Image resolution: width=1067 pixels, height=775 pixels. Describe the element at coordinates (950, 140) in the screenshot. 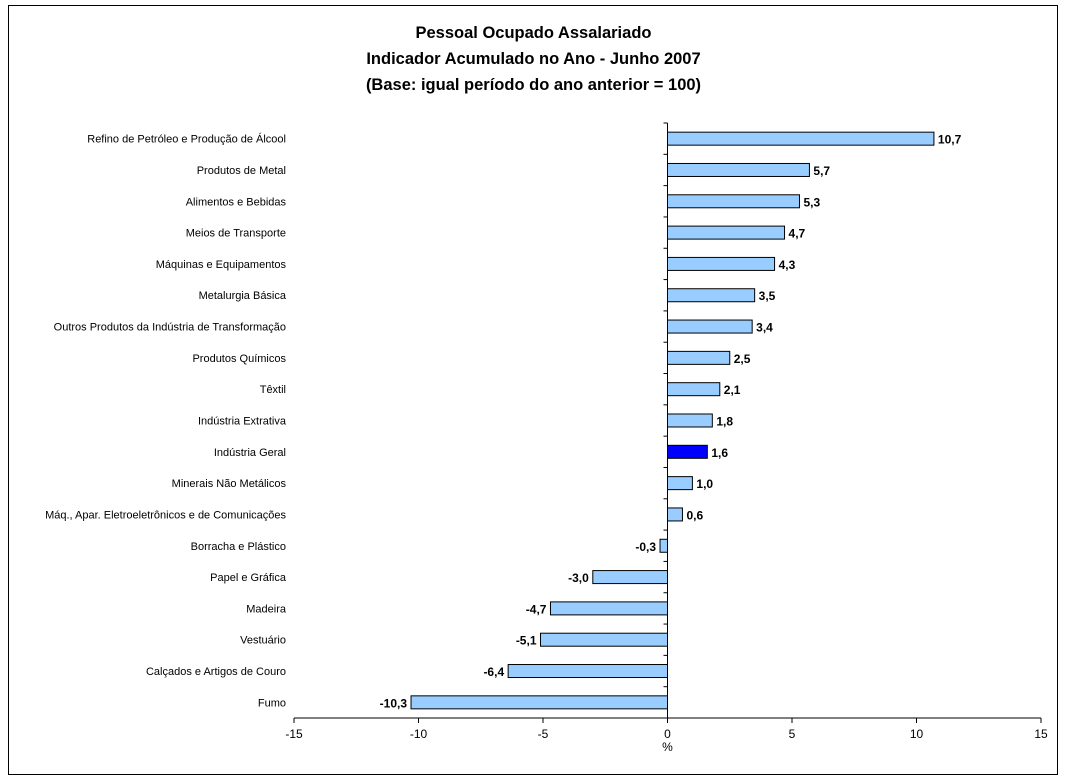

I see `data-label: 10,7` at that location.